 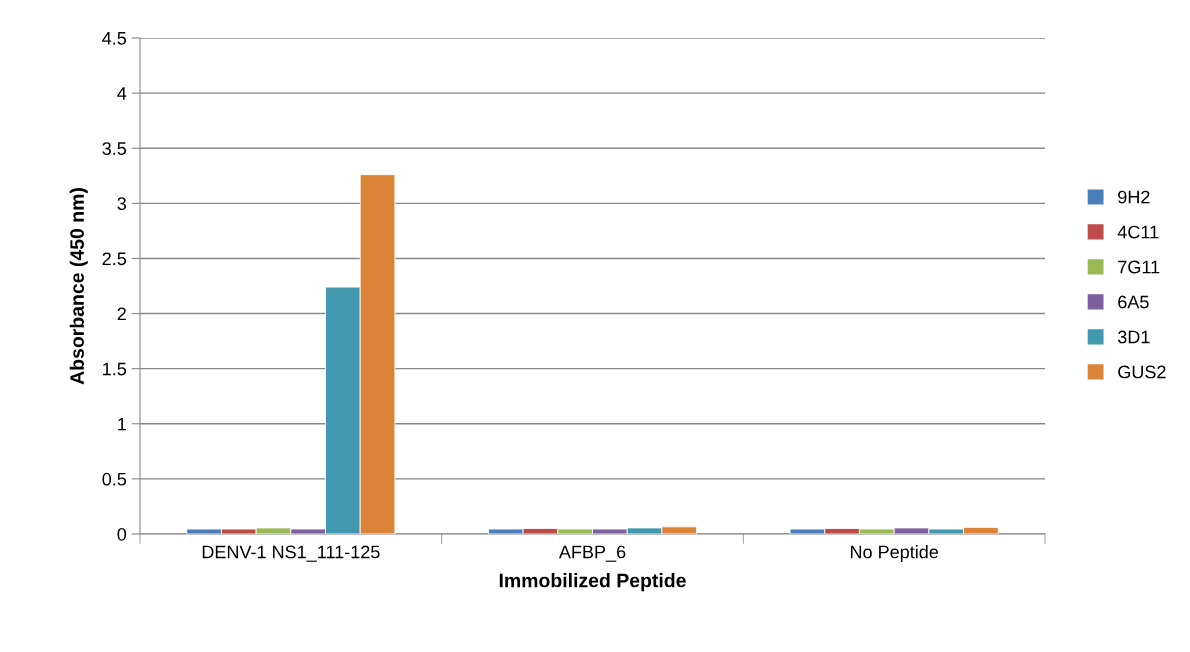 I want to click on legend-label: 7G11, so click(x=1139, y=267).